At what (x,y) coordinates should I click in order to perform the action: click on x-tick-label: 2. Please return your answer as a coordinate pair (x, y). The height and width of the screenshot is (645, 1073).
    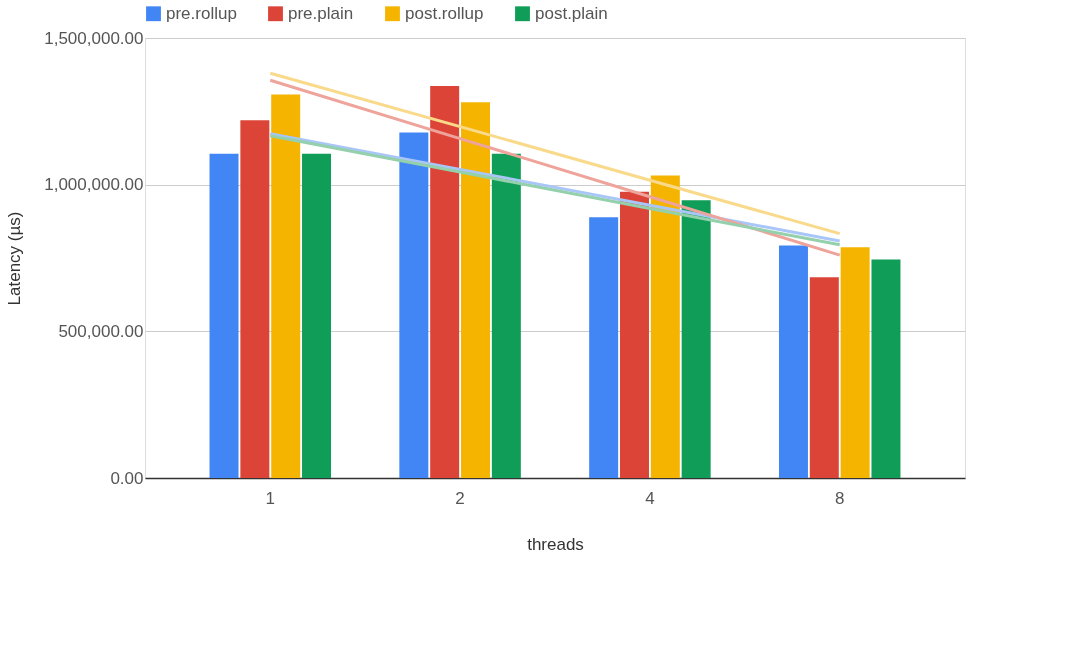
    Looking at the image, I should click on (460, 498).